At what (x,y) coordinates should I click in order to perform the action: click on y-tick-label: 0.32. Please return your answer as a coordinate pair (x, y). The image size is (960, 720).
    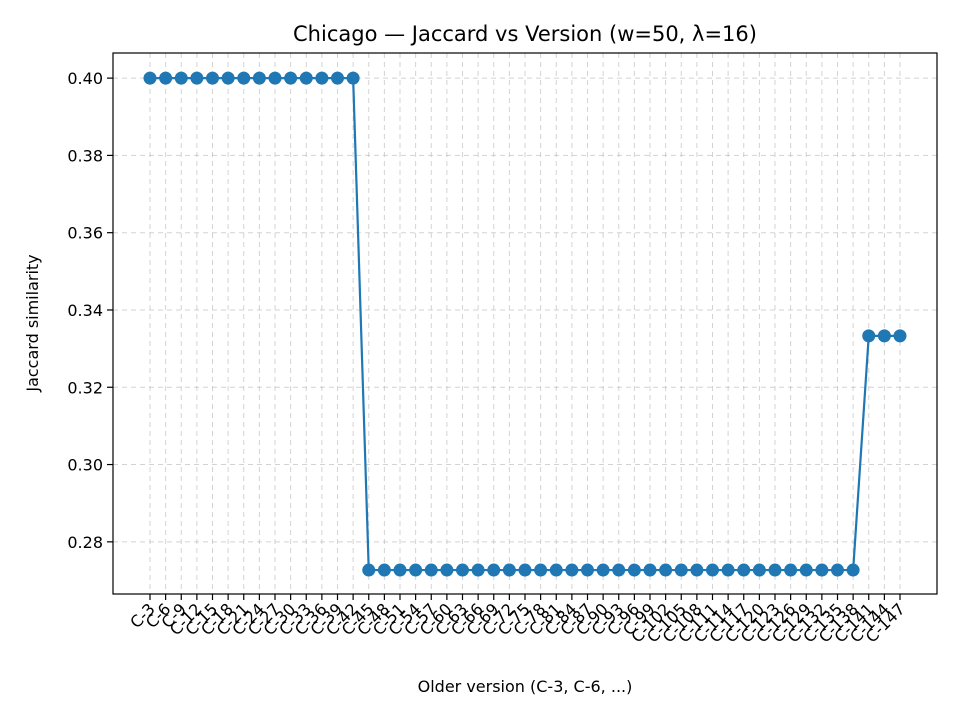
    Looking at the image, I should click on (85, 387).